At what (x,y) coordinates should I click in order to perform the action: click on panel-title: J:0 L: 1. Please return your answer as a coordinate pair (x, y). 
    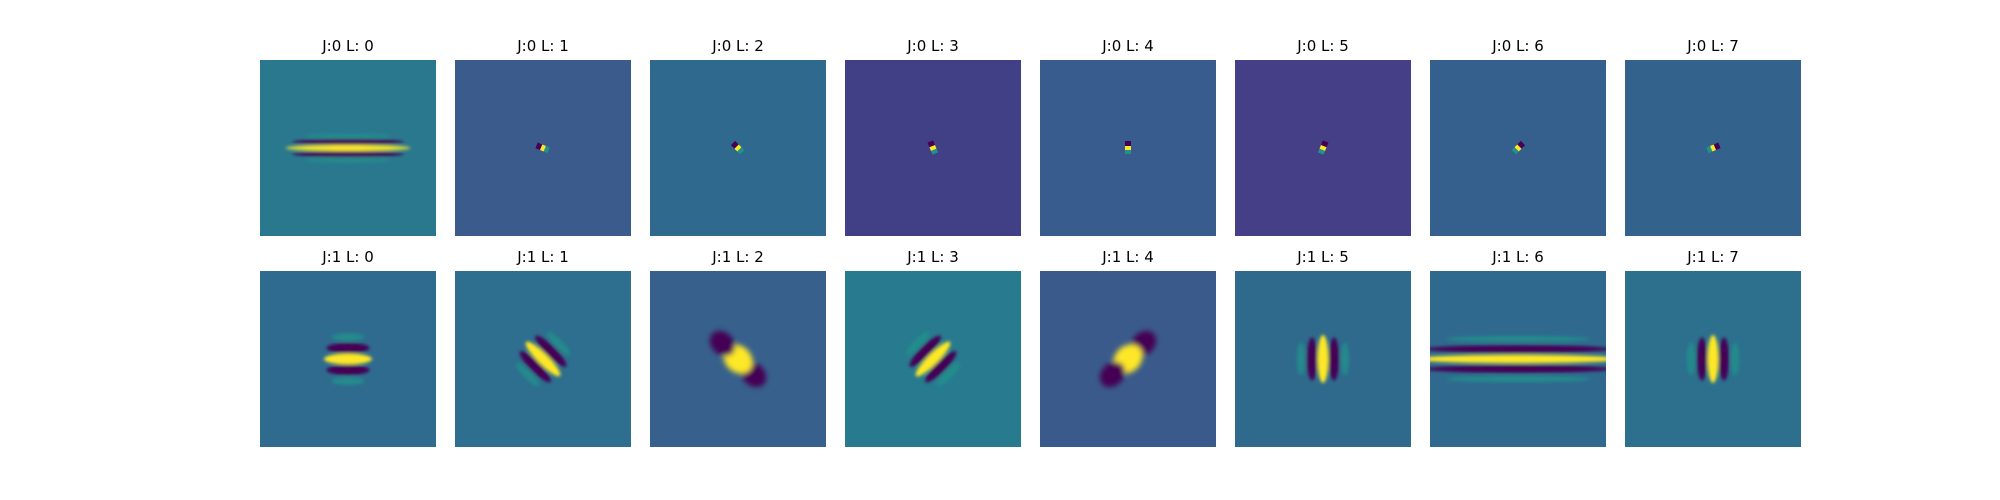
    Looking at the image, I should click on (542, 46).